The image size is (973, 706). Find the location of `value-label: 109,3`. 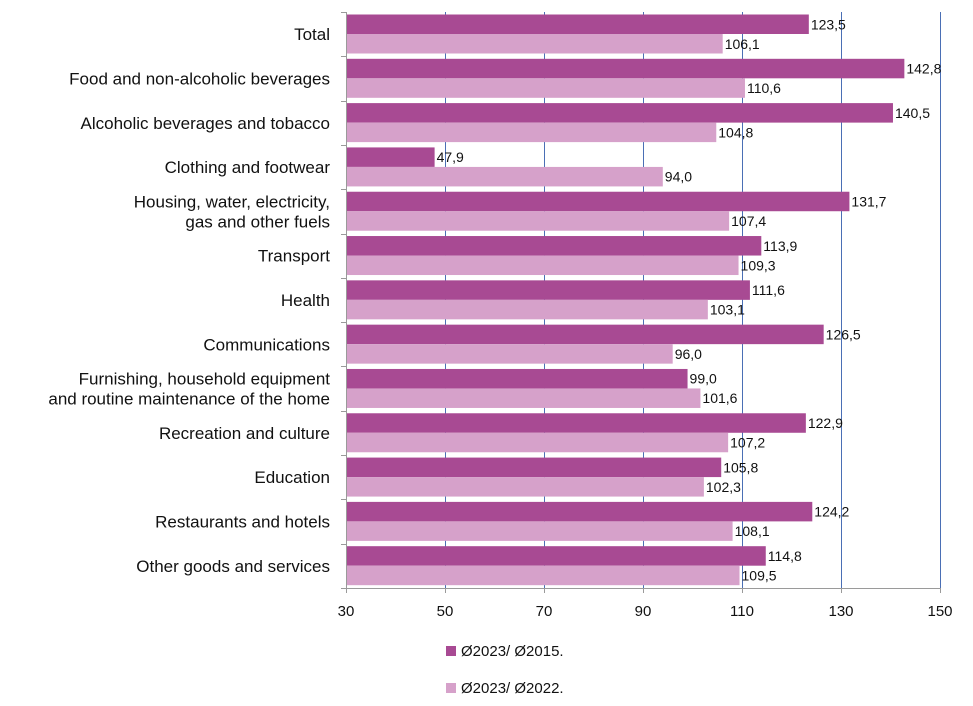

value-label: 109,3 is located at coordinates (758, 265).